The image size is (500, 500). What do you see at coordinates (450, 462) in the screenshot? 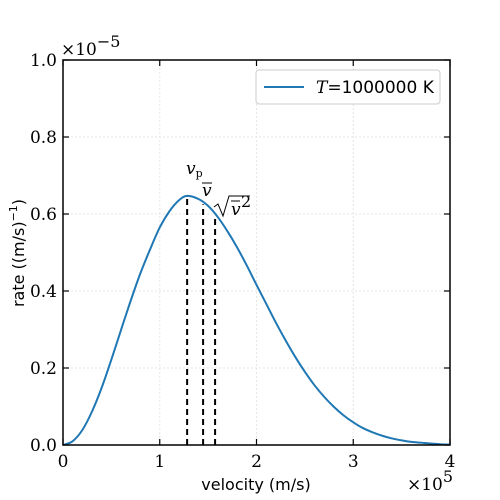
I see `x-tick-label: 4` at bounding box center [450, 462].